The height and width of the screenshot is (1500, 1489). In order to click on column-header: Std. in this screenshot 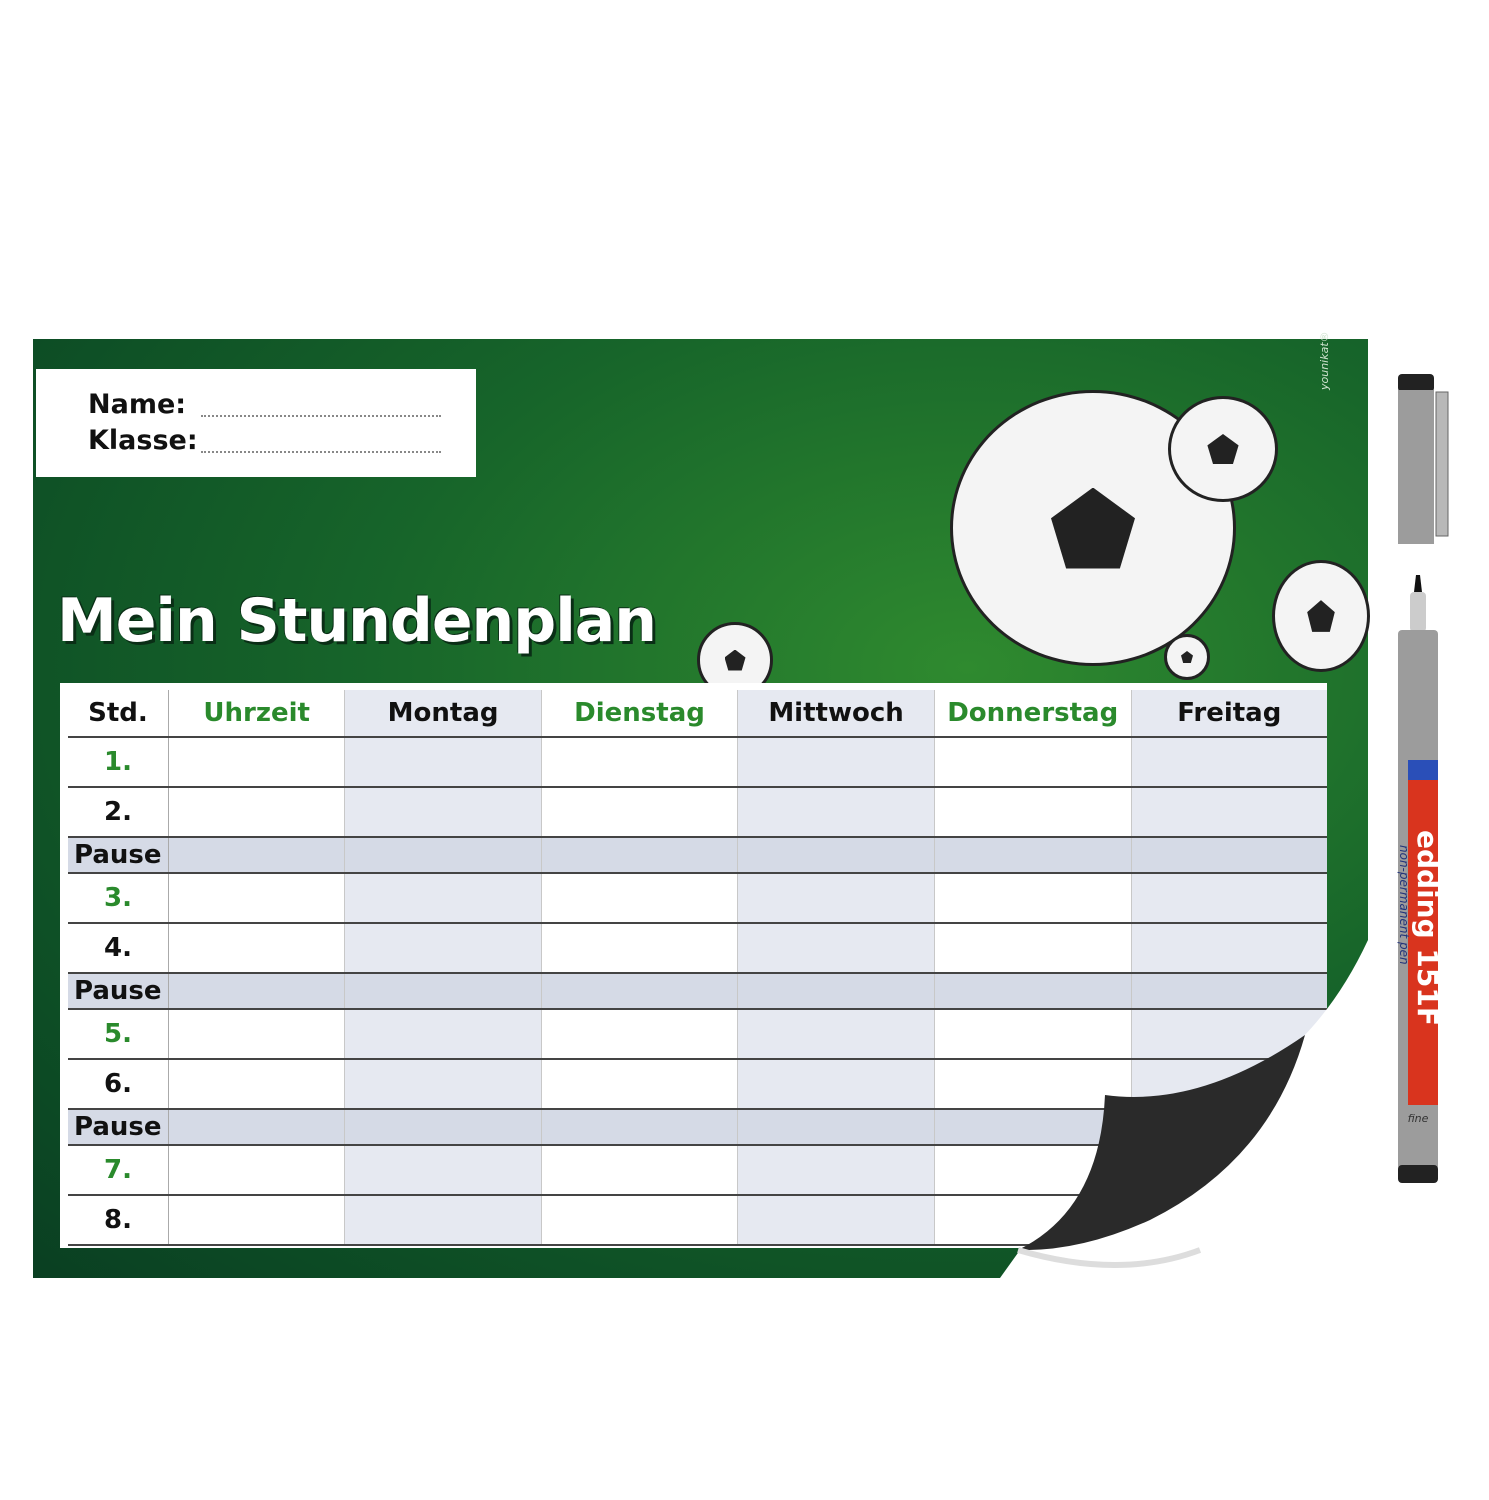, I will do `click(118, 714)`.